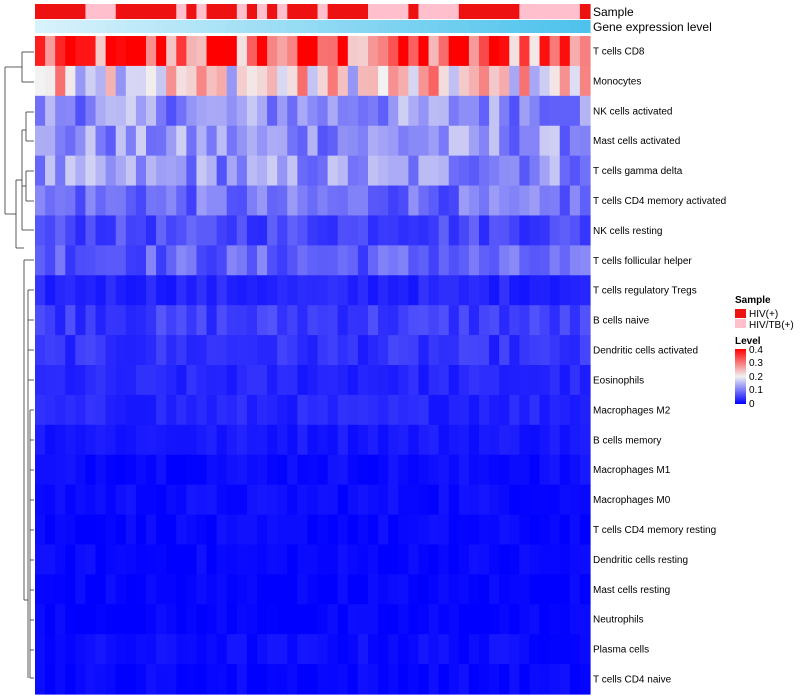  I want to click on sample-annotation-bar, so click(313, 11).